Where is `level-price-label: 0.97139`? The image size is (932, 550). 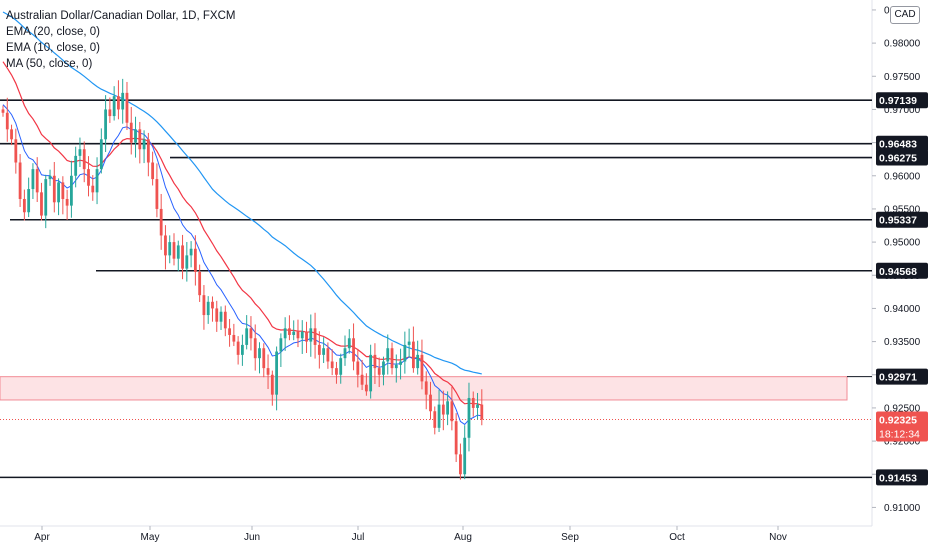
level-price-label: 0.97139 is located at coordinates (898, 101).